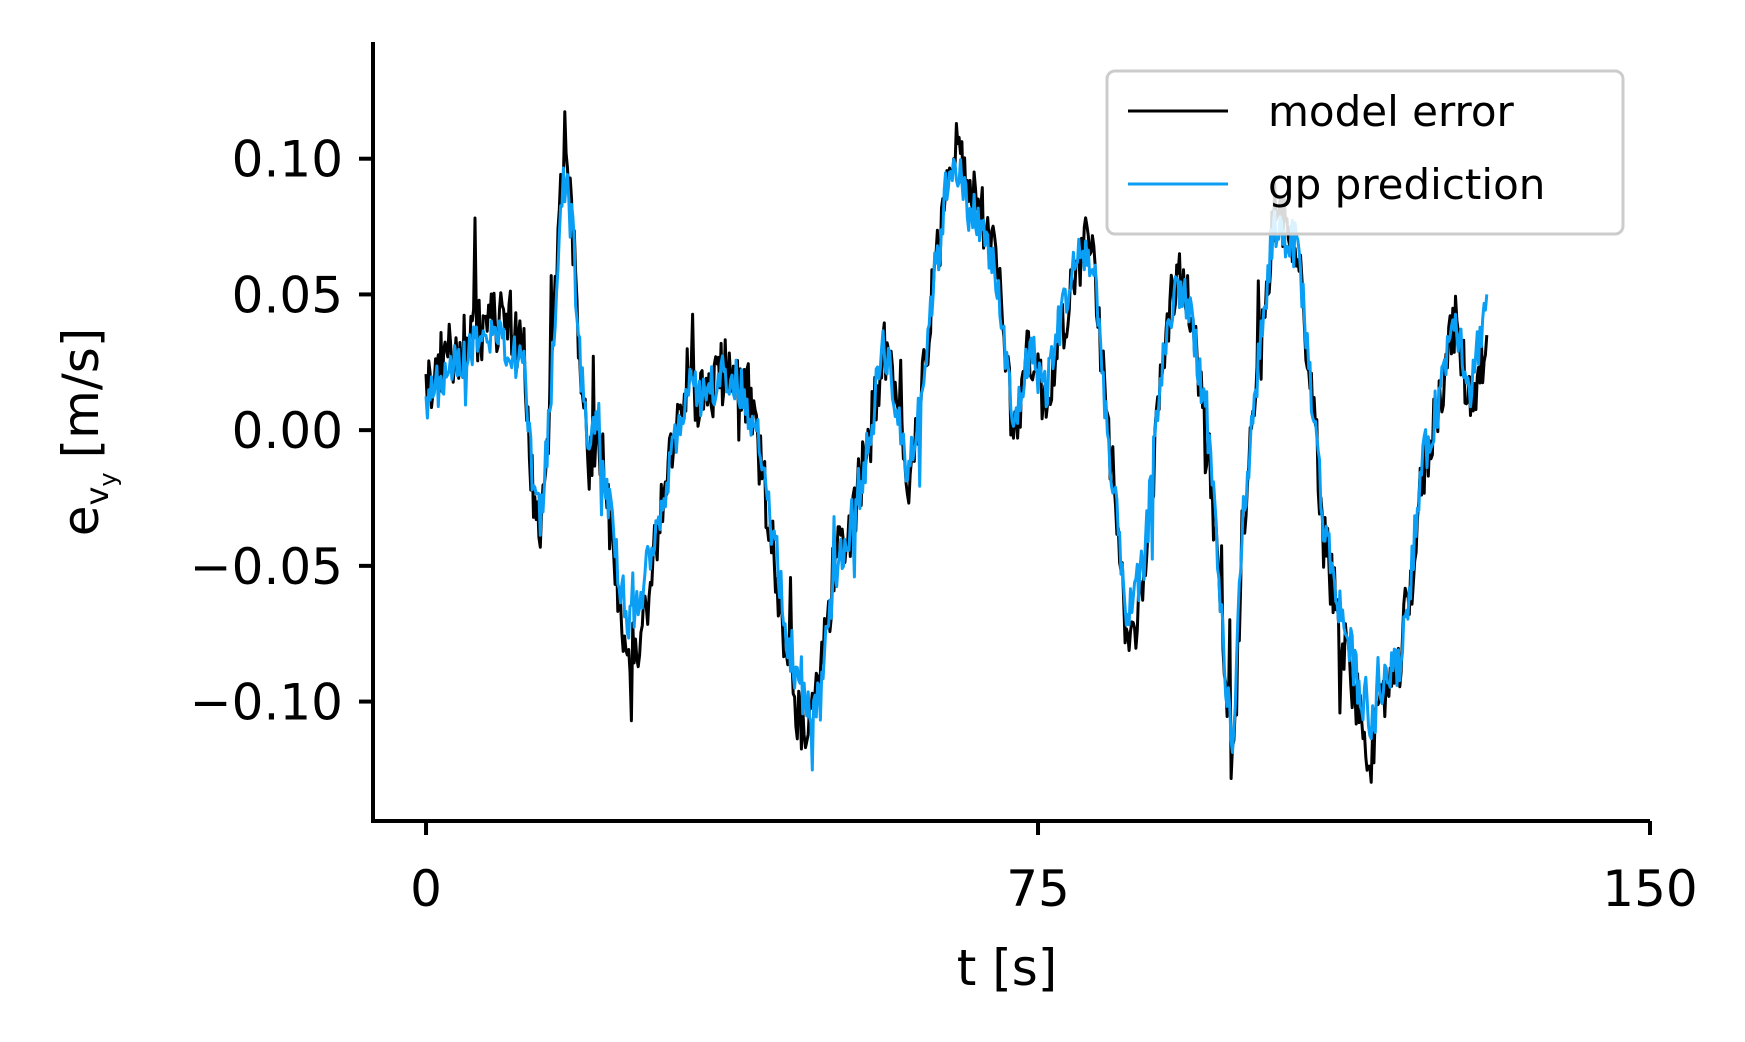  What do you see at coordinates (266, 703) in the screenshot?
I see `y-tick-label: −0.10` at bounding box center [266, 703].